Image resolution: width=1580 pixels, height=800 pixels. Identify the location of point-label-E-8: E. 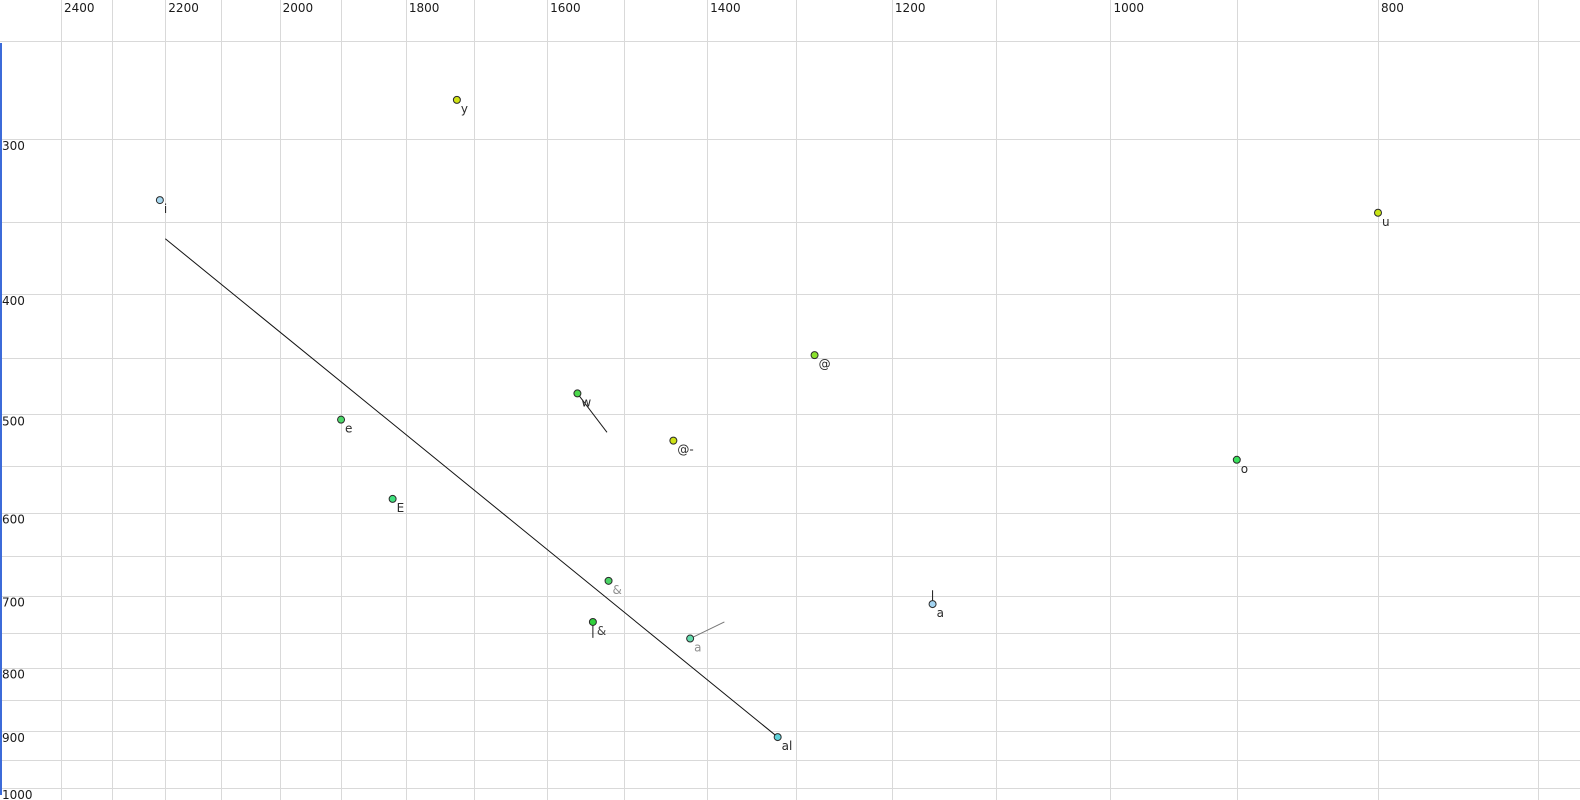
(401, 508).